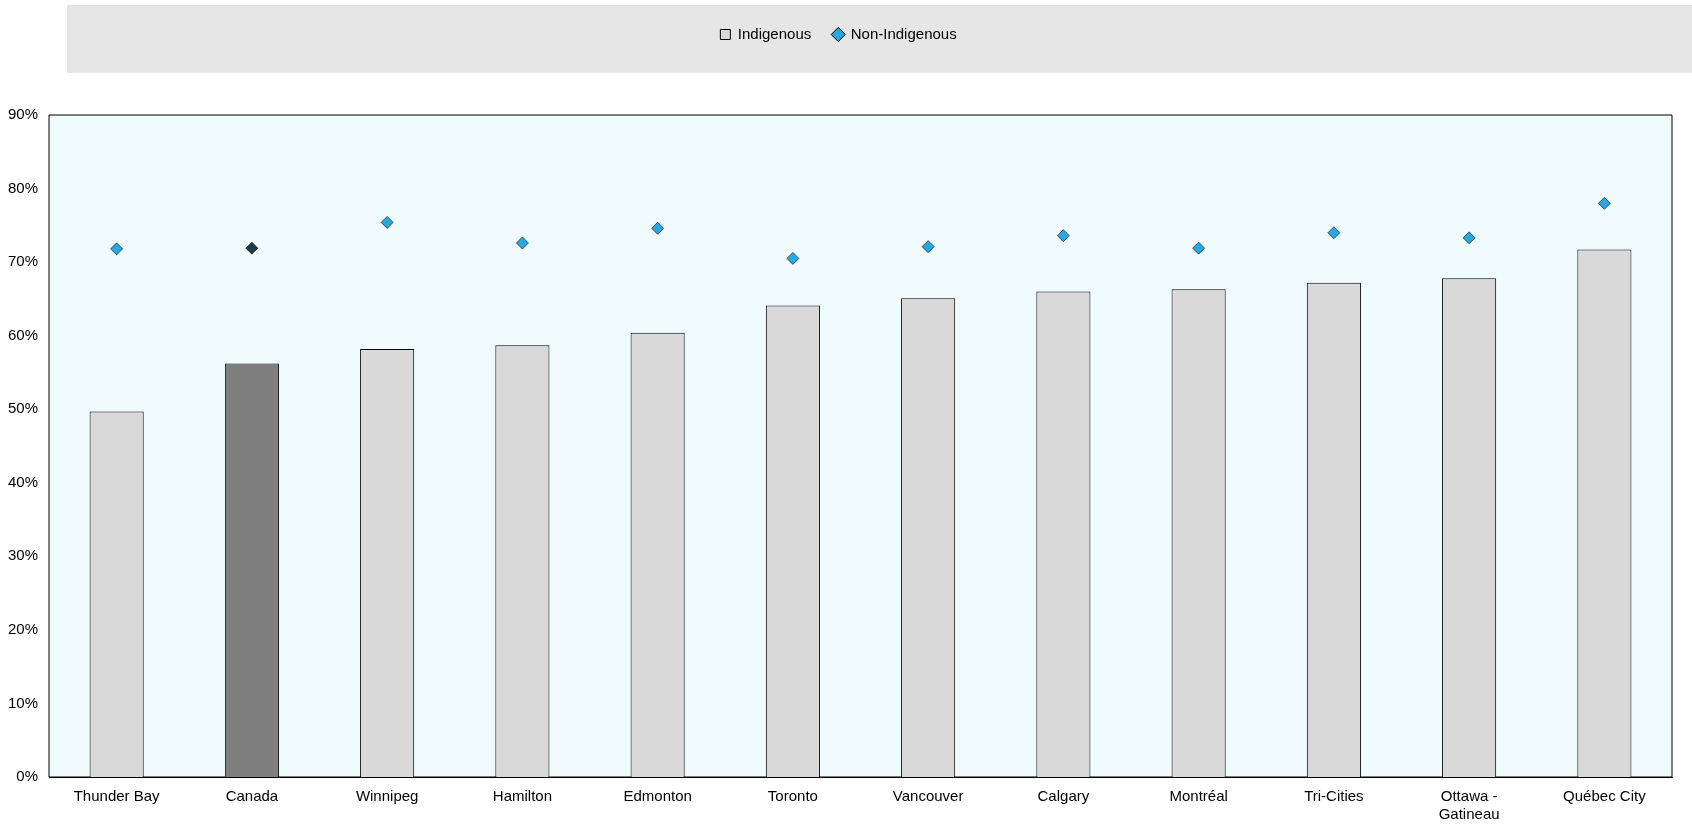 This screenshot has width=1692, height=832. What do you see at coordinates (23, 408) in the screenshot?
I see `y-tick-label: 50%` at bounding box center [23, 408].